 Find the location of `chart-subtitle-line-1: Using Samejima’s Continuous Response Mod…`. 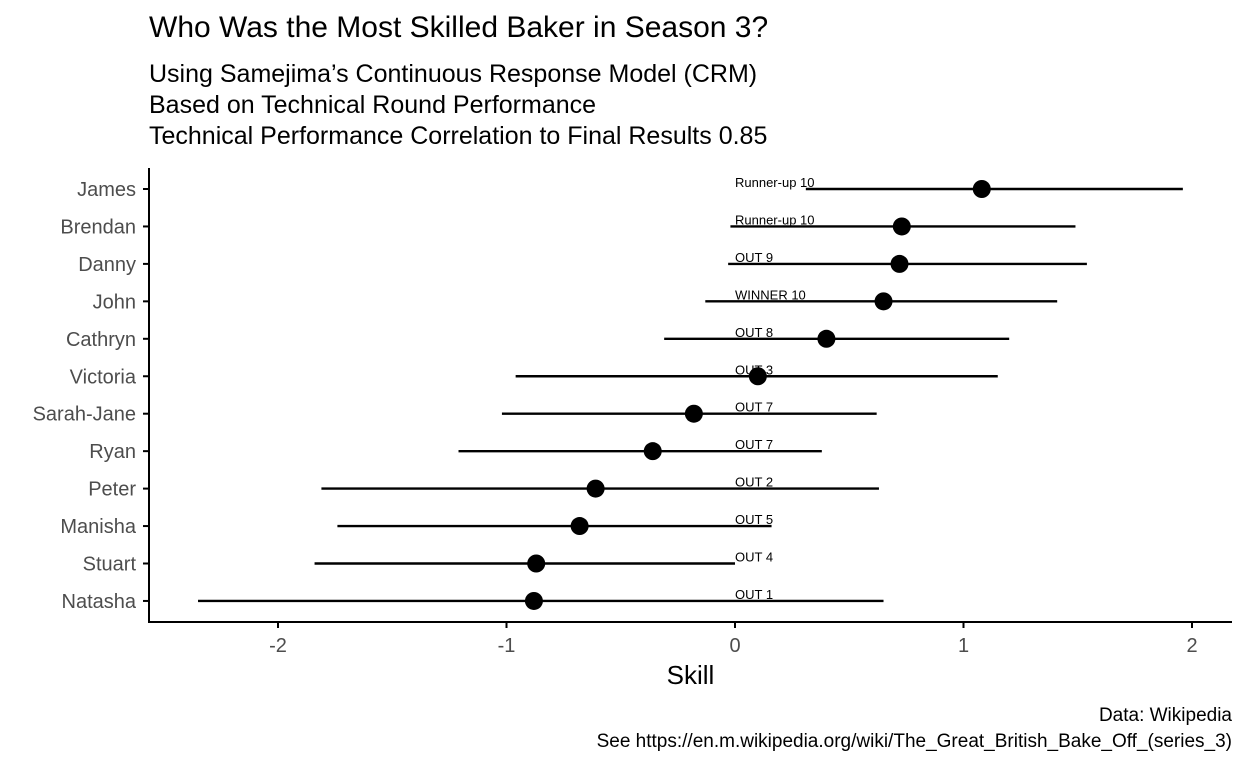

chart-subtitle-line-1: Using Samejima’s Continuous Response Mod… is located at coordinates (453, 74).